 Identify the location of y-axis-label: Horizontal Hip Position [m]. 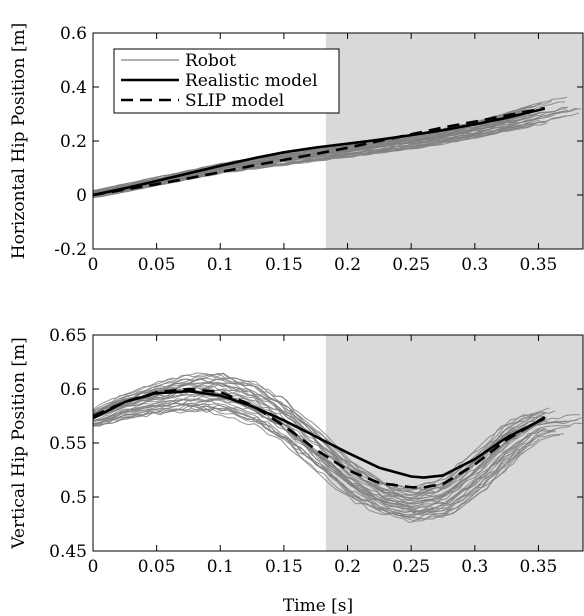
(19, 141).